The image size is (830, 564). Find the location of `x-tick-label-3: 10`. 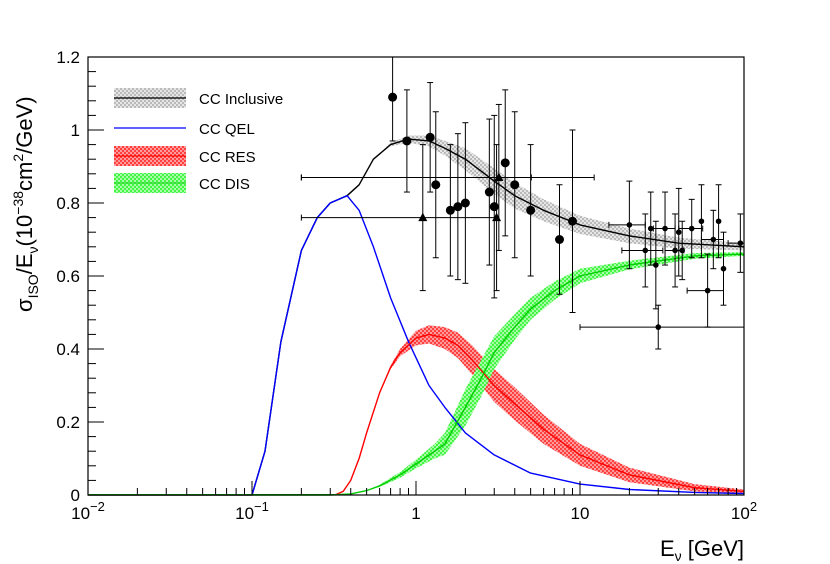

x-tick-label-3: 10 is located at coordinates (580, 513).